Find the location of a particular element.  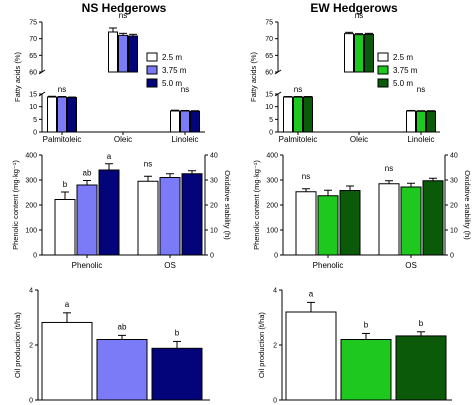

y-axis-label: Oil production (t/ha) is located at coordinates (261, 345).